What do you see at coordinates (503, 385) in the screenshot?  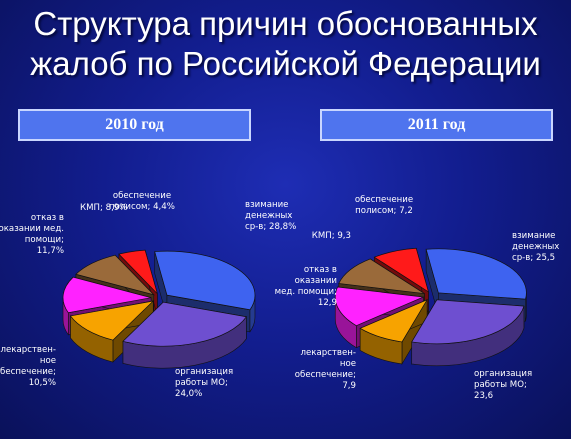 I see `slice-label: организация работы МО; 23,6` at bounding box center [503, 385].